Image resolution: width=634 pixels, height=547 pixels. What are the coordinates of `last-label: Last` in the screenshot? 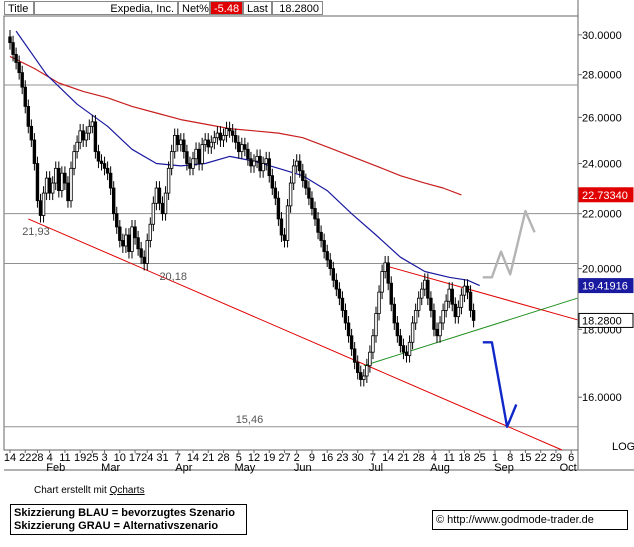 It's located at (257, 8).